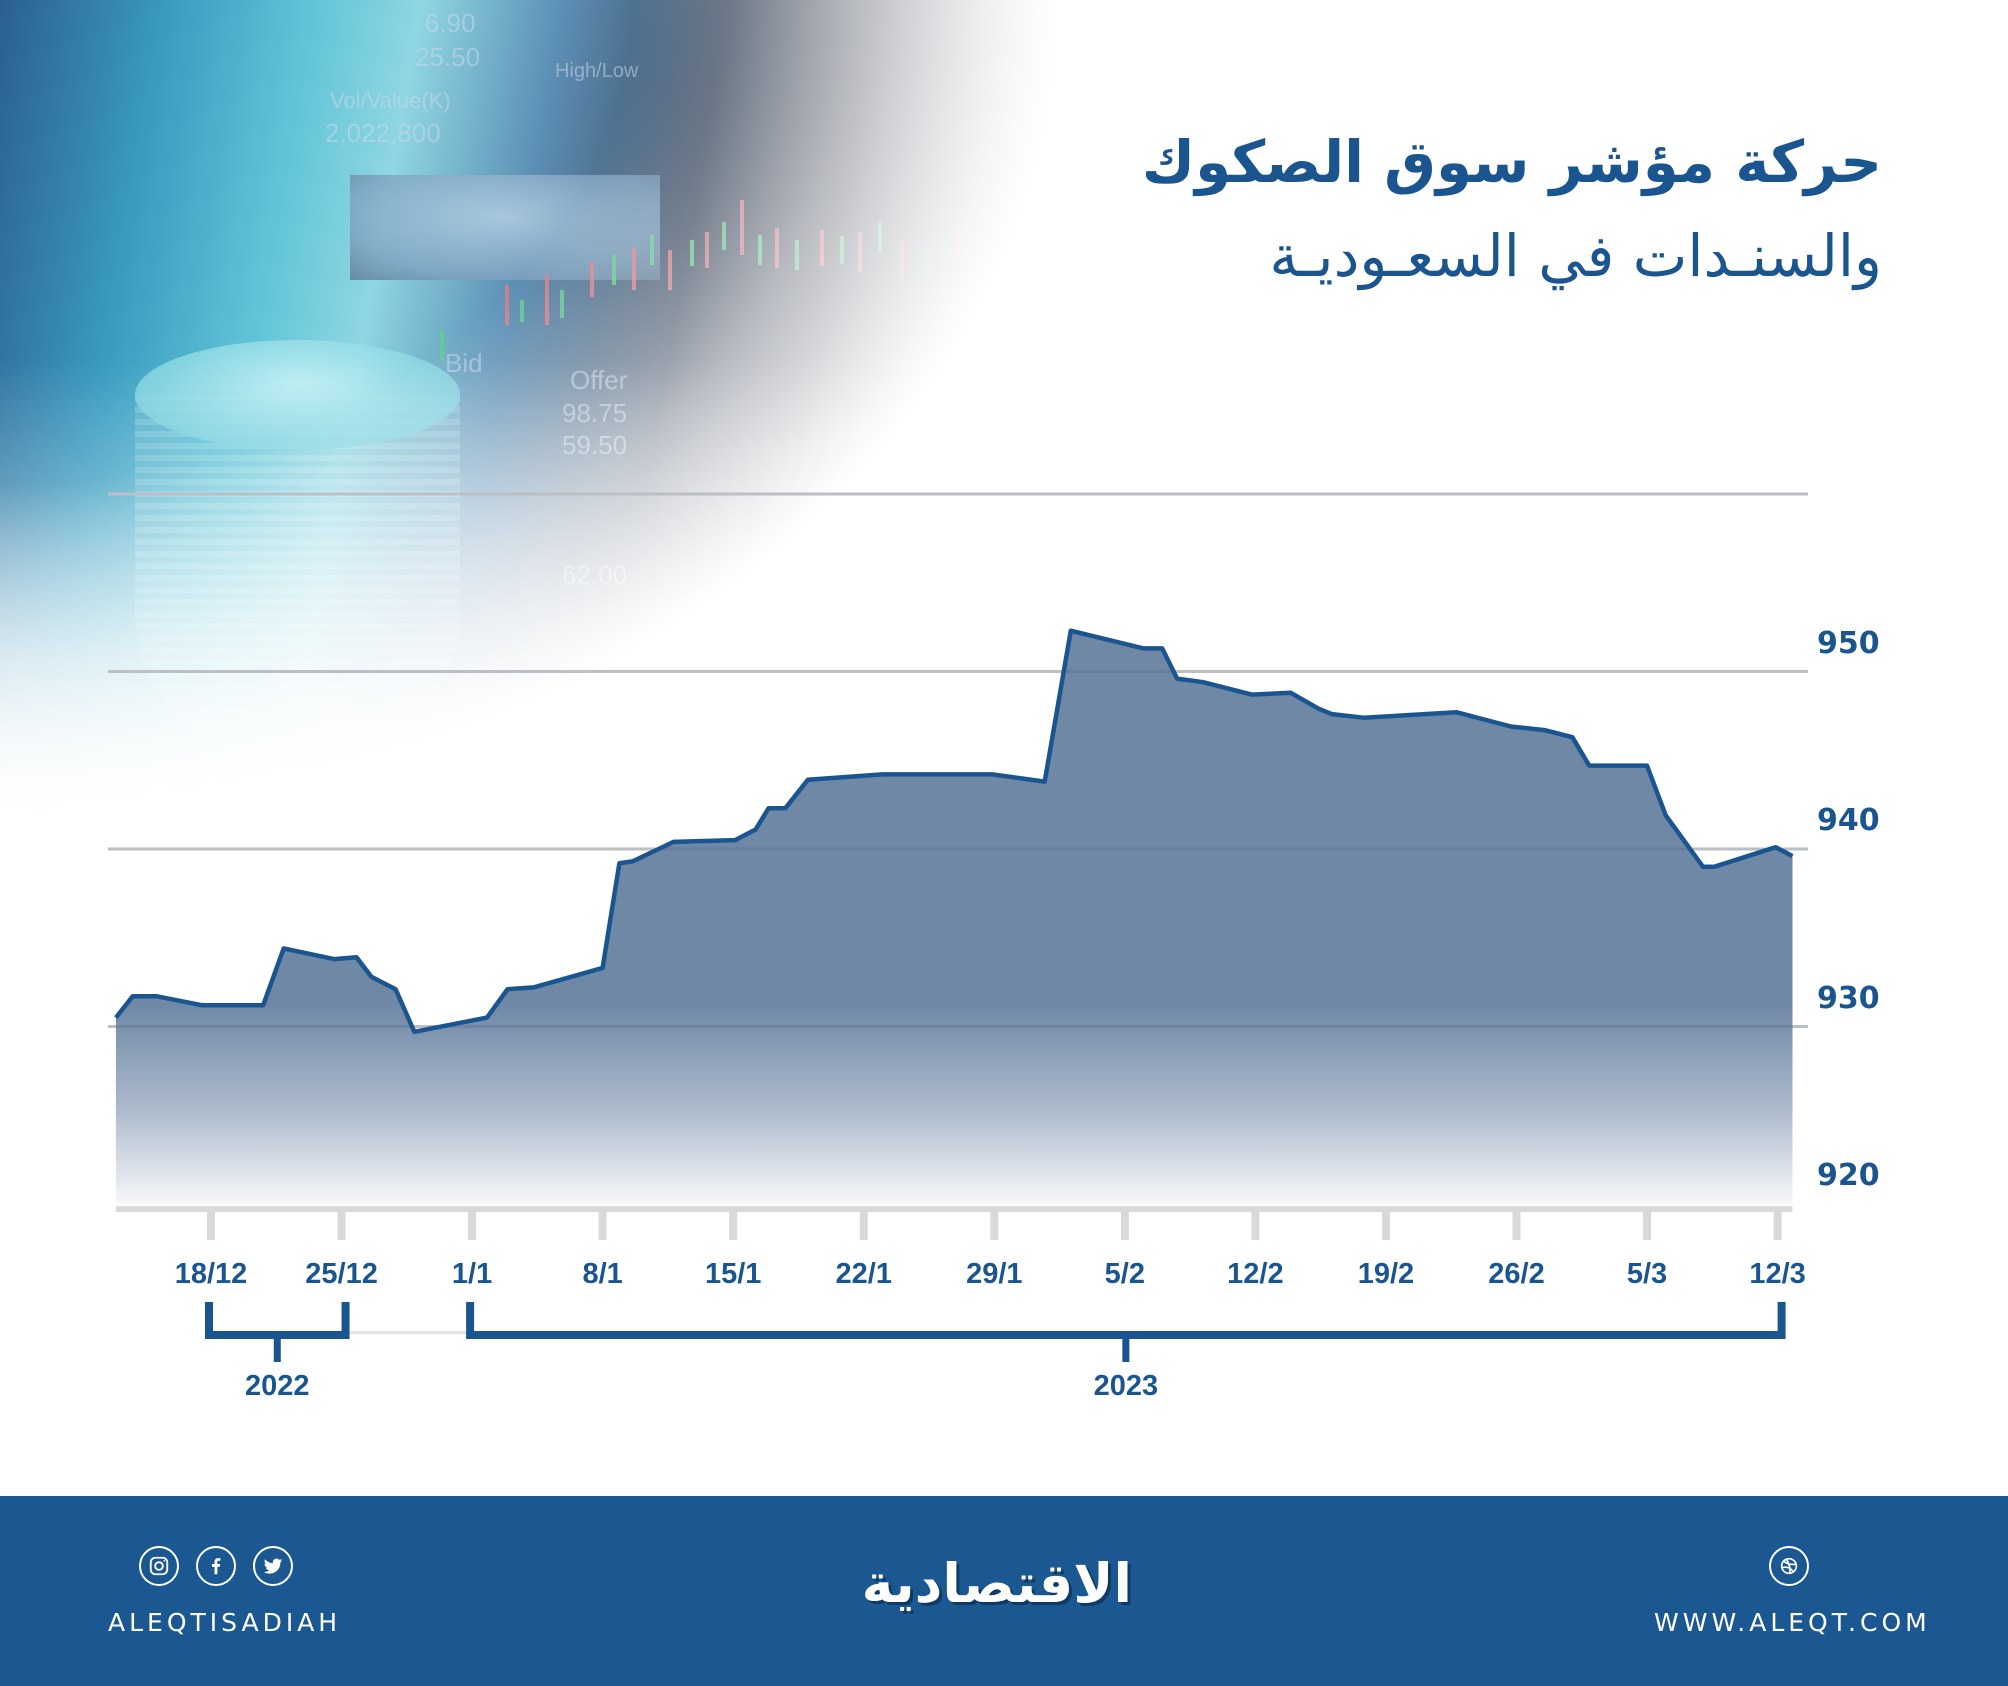 The height and width of the screenshot is (1686, 2008). I want to click on facebook-icon, so click(216, 1566).